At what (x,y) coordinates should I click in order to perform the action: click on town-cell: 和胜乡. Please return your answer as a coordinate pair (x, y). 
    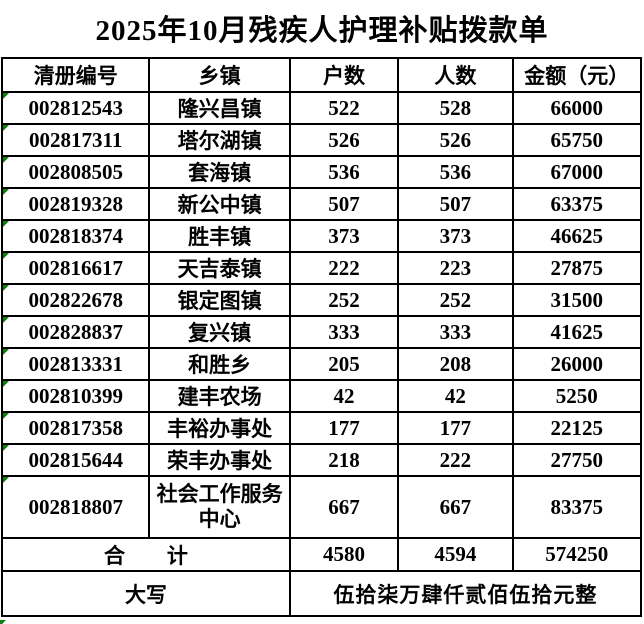
    Looking at the image, I should click on (219, 364).